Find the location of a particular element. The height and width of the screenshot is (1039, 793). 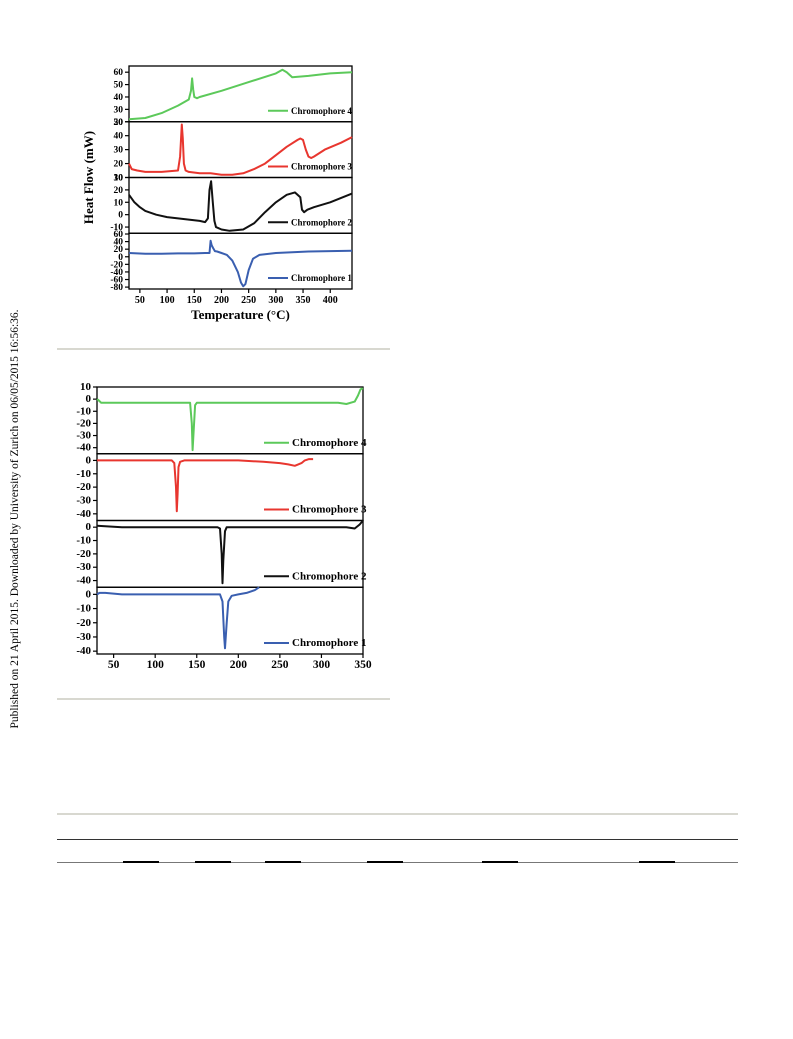

y-axis-label: Heat Flow (mW) is located at coordinates (88, 177).